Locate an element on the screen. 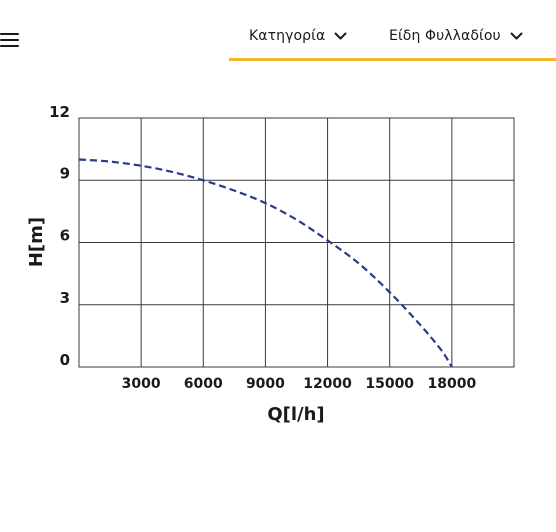 Image resolution: width=556 pixels, height=532 pixels. nav-item-leaflet-types: Είδη Φυλλαδίου is located at coordinates (456, 36).